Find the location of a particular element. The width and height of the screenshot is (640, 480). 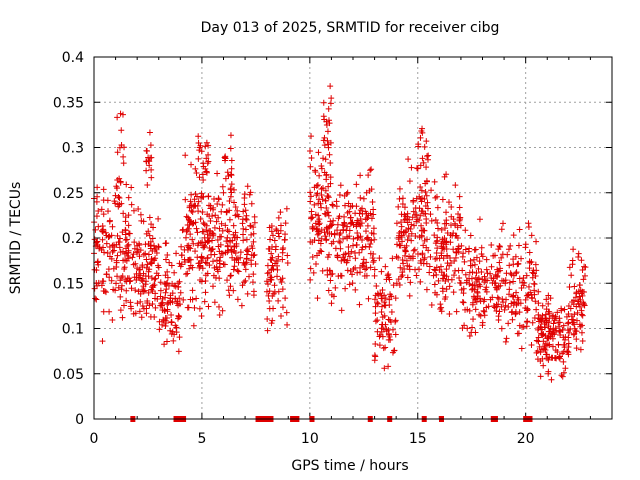

x-axis-label: GPS time / hours is located at coordinates (349, 466).